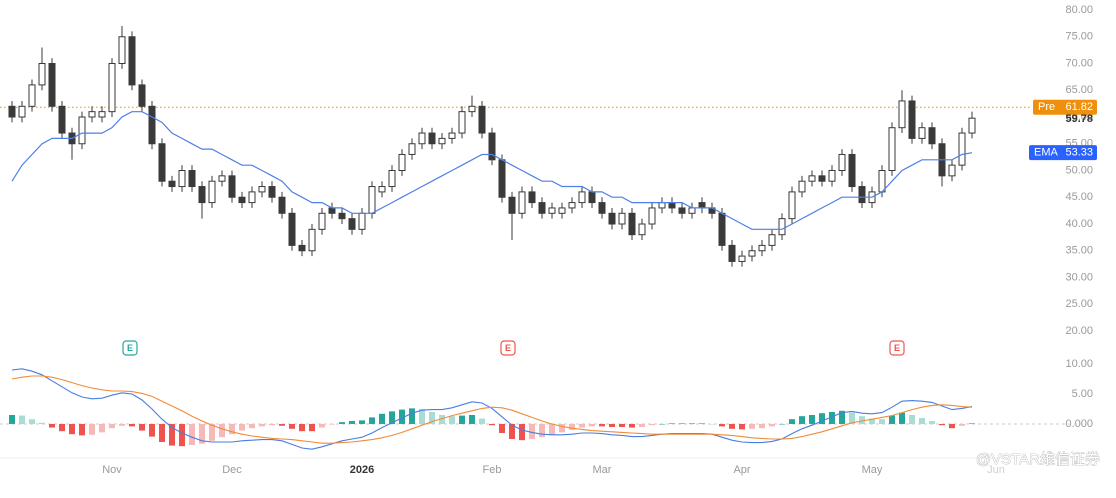  What do you see at coordinates (996, 470) in the screenshot?
I see `x-tick-label: Jun` at bounding box center [996, 470].